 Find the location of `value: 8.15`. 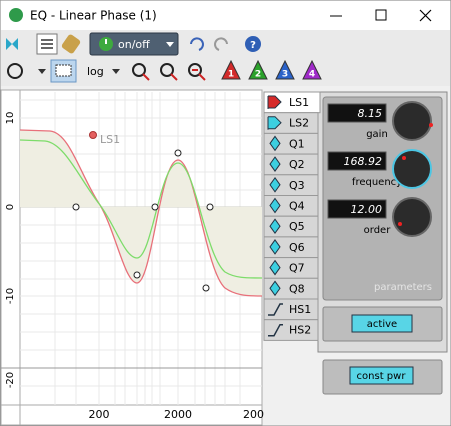

value: 8.15 is located at coordinates (370, 113).